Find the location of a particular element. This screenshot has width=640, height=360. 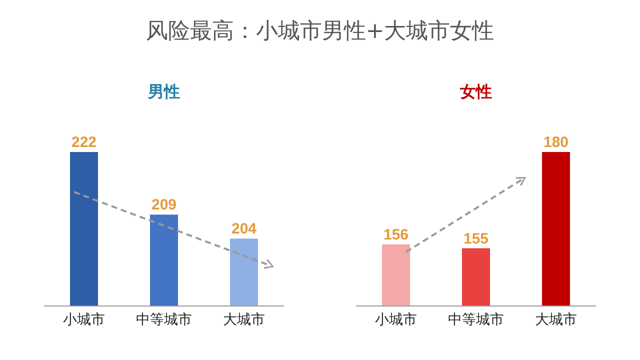

chart-title: 风险最高：小城市男性+大城市女性 is located at coordinates (320, 32).